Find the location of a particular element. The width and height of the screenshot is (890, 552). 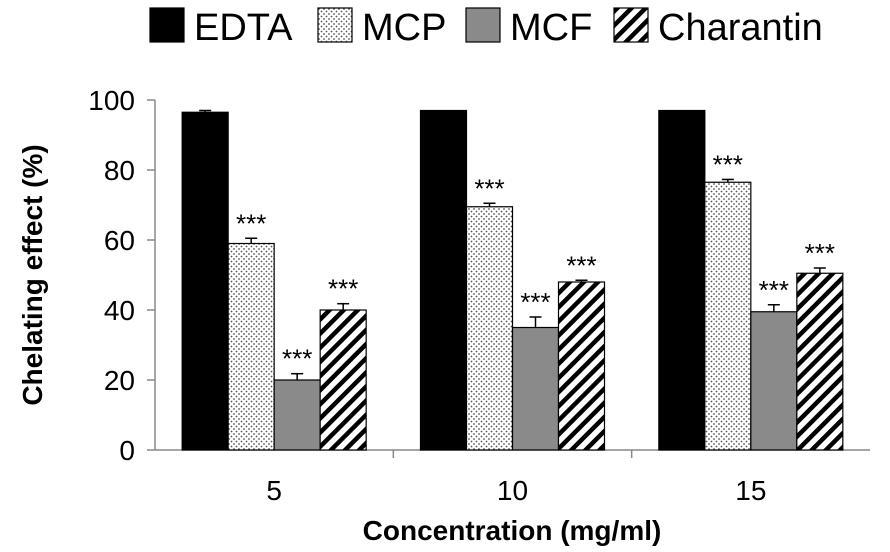

legend-swatch-mcf is located at coordinates (483, 25).